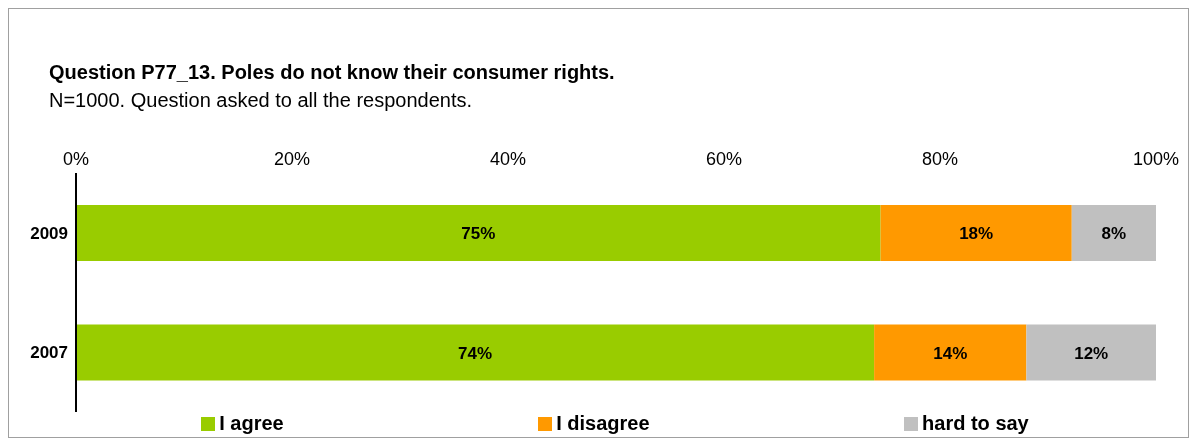  What do you see at coordinates (292, 159) in the screenshot?
I see `x-tick-label: 20%` at bounding box center [292, 159].